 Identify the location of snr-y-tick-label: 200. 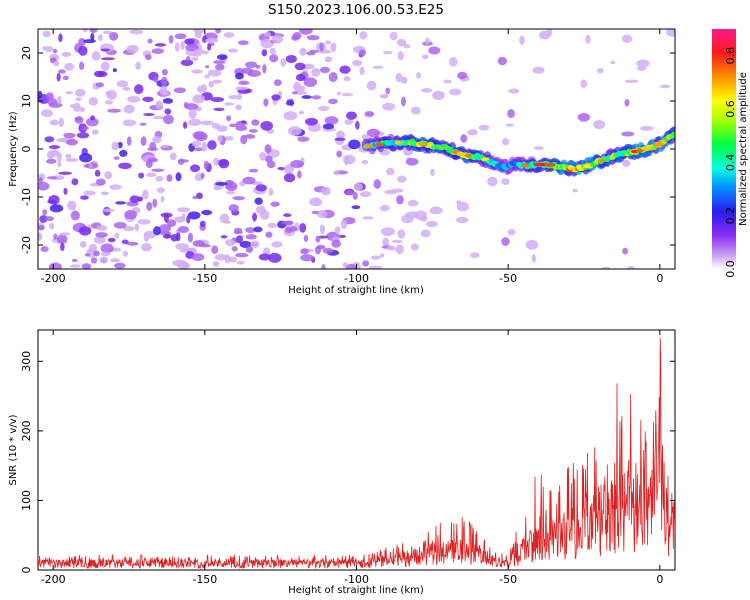
(26, 430).